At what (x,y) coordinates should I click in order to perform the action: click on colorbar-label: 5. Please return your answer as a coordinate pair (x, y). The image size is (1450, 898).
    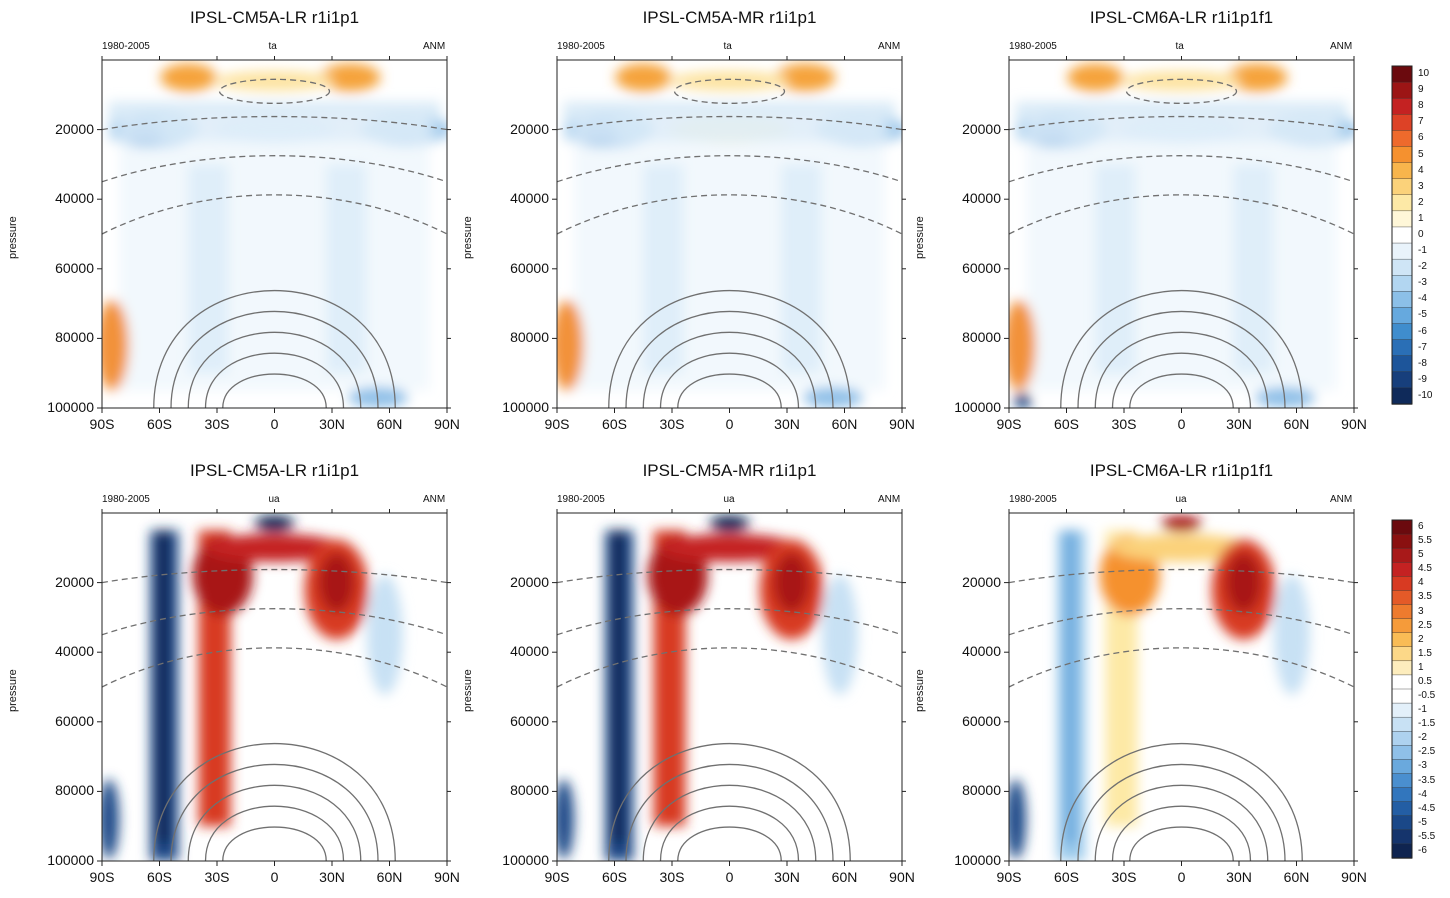
    Looking at the image, I should click on (1421, 555).